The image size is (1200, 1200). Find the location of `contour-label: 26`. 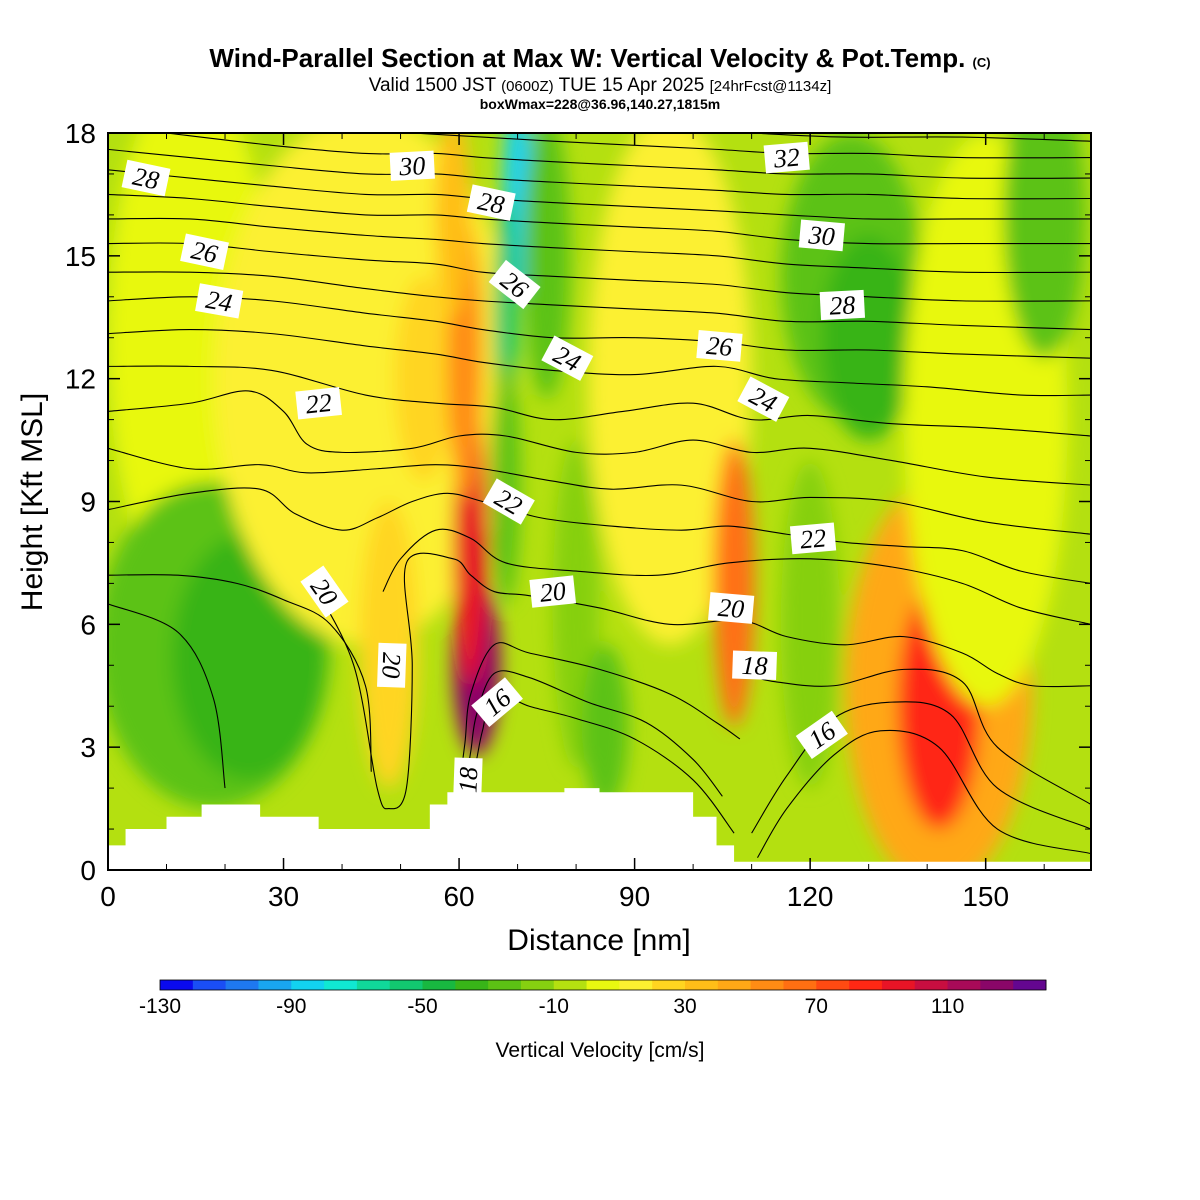

contour-label: 26 is located at coordinates (719, 346).